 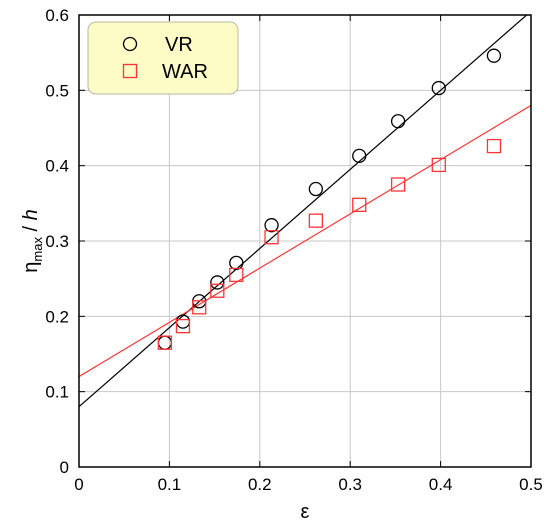 I want to click on legend-box, so click(x=163, y=58).